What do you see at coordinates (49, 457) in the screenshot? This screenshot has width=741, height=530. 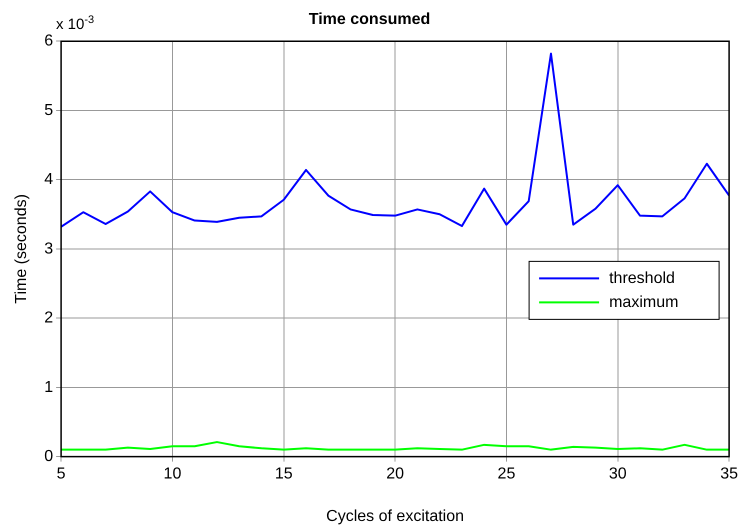 I see `y-tick-label: 0` at bounding box center [49, 457].